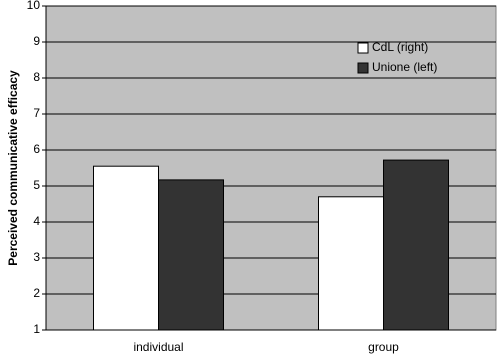 This screenshot has height=358, width=500. Describe the element at coordinates (158, 347) in the screenshot. I see `x-tick-label: individual` at that location.